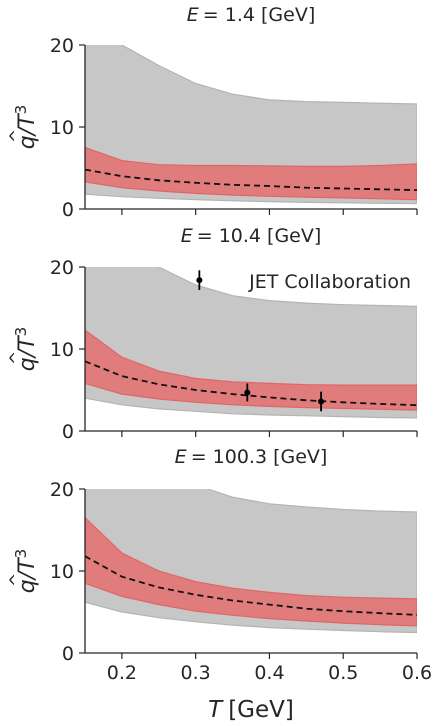  What do you see at coordinates (269, 673) in the screenshot?
I see `x-tick-label: 0.4` at bounding box center [269, 673].